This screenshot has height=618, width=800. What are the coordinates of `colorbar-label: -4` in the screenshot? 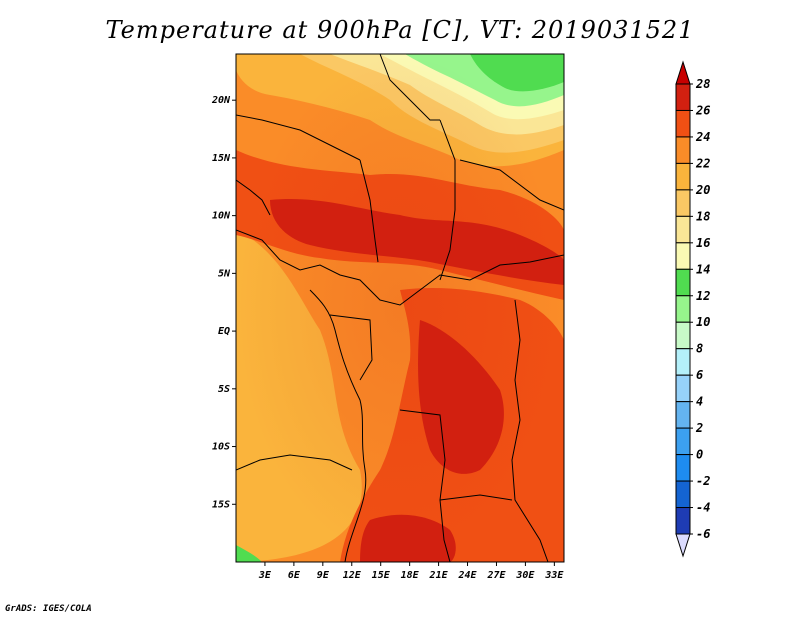 It's located at (703, 508).